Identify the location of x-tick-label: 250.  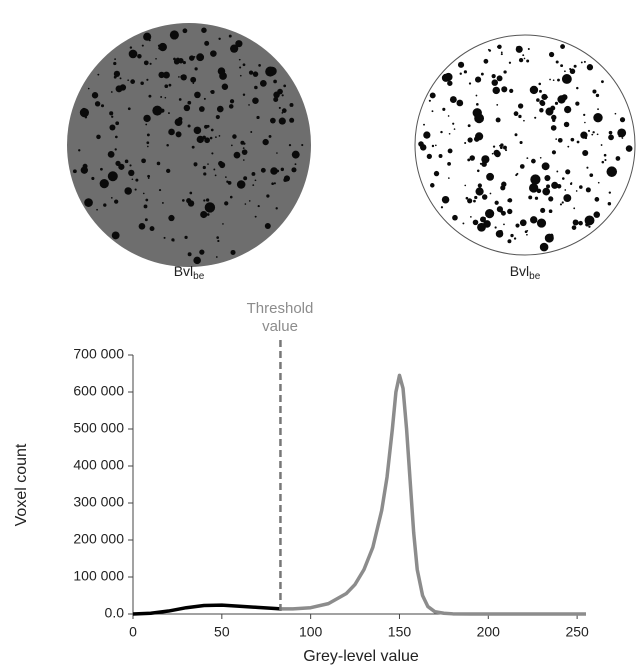
(577, 632).